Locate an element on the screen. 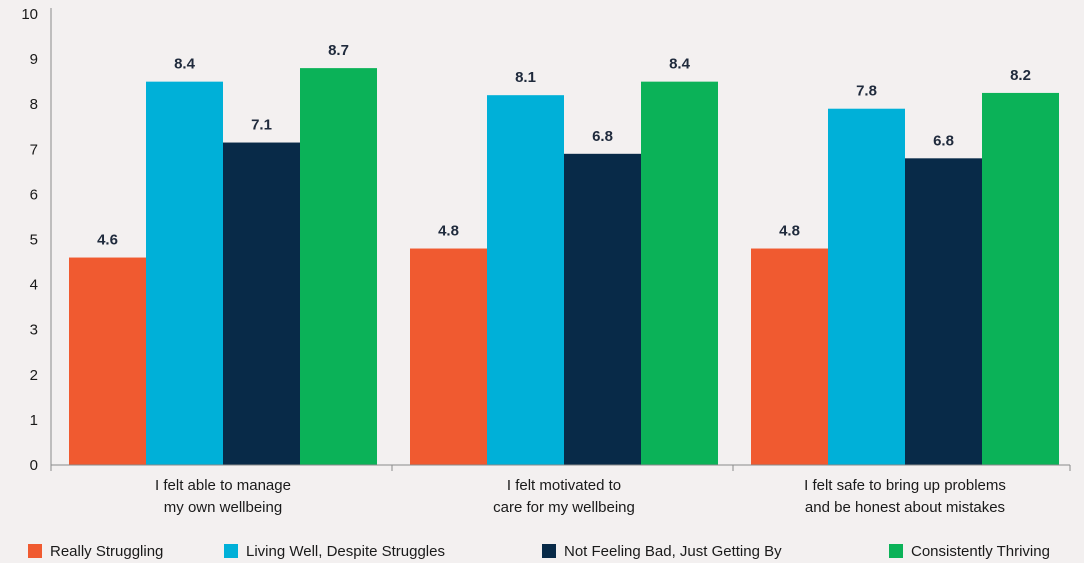 The height and width of the screenshot is (563, 1084). data-label: 4.6 is located at coordinates (107, 240).